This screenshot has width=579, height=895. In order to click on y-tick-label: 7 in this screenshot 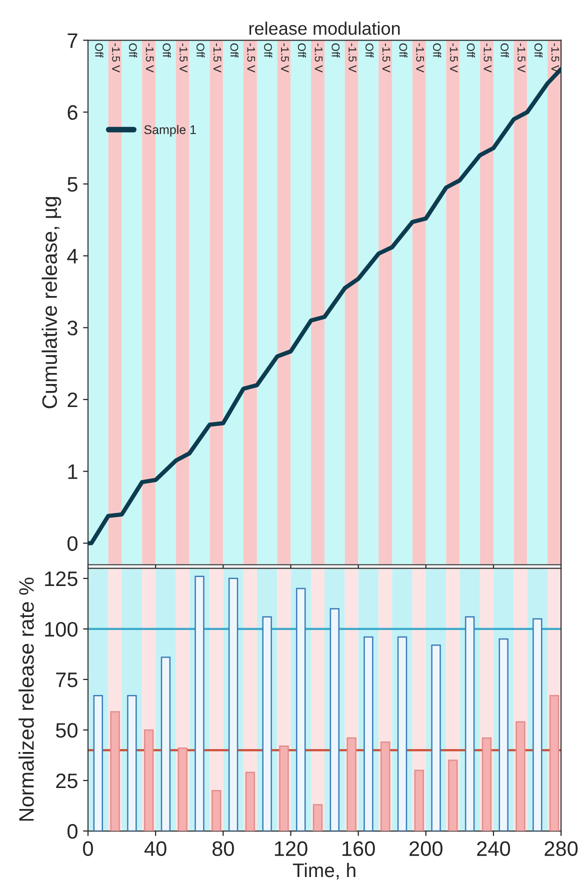, I will do `click(73, 40)`.